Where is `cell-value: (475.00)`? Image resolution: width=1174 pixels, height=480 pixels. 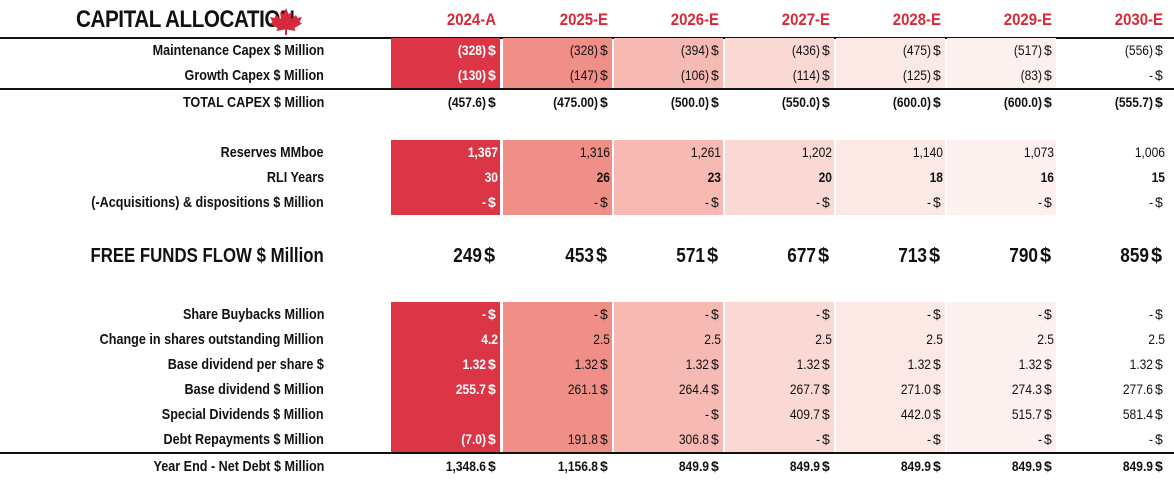
cell-value: (475.00) is located at coordinates (575, 102).